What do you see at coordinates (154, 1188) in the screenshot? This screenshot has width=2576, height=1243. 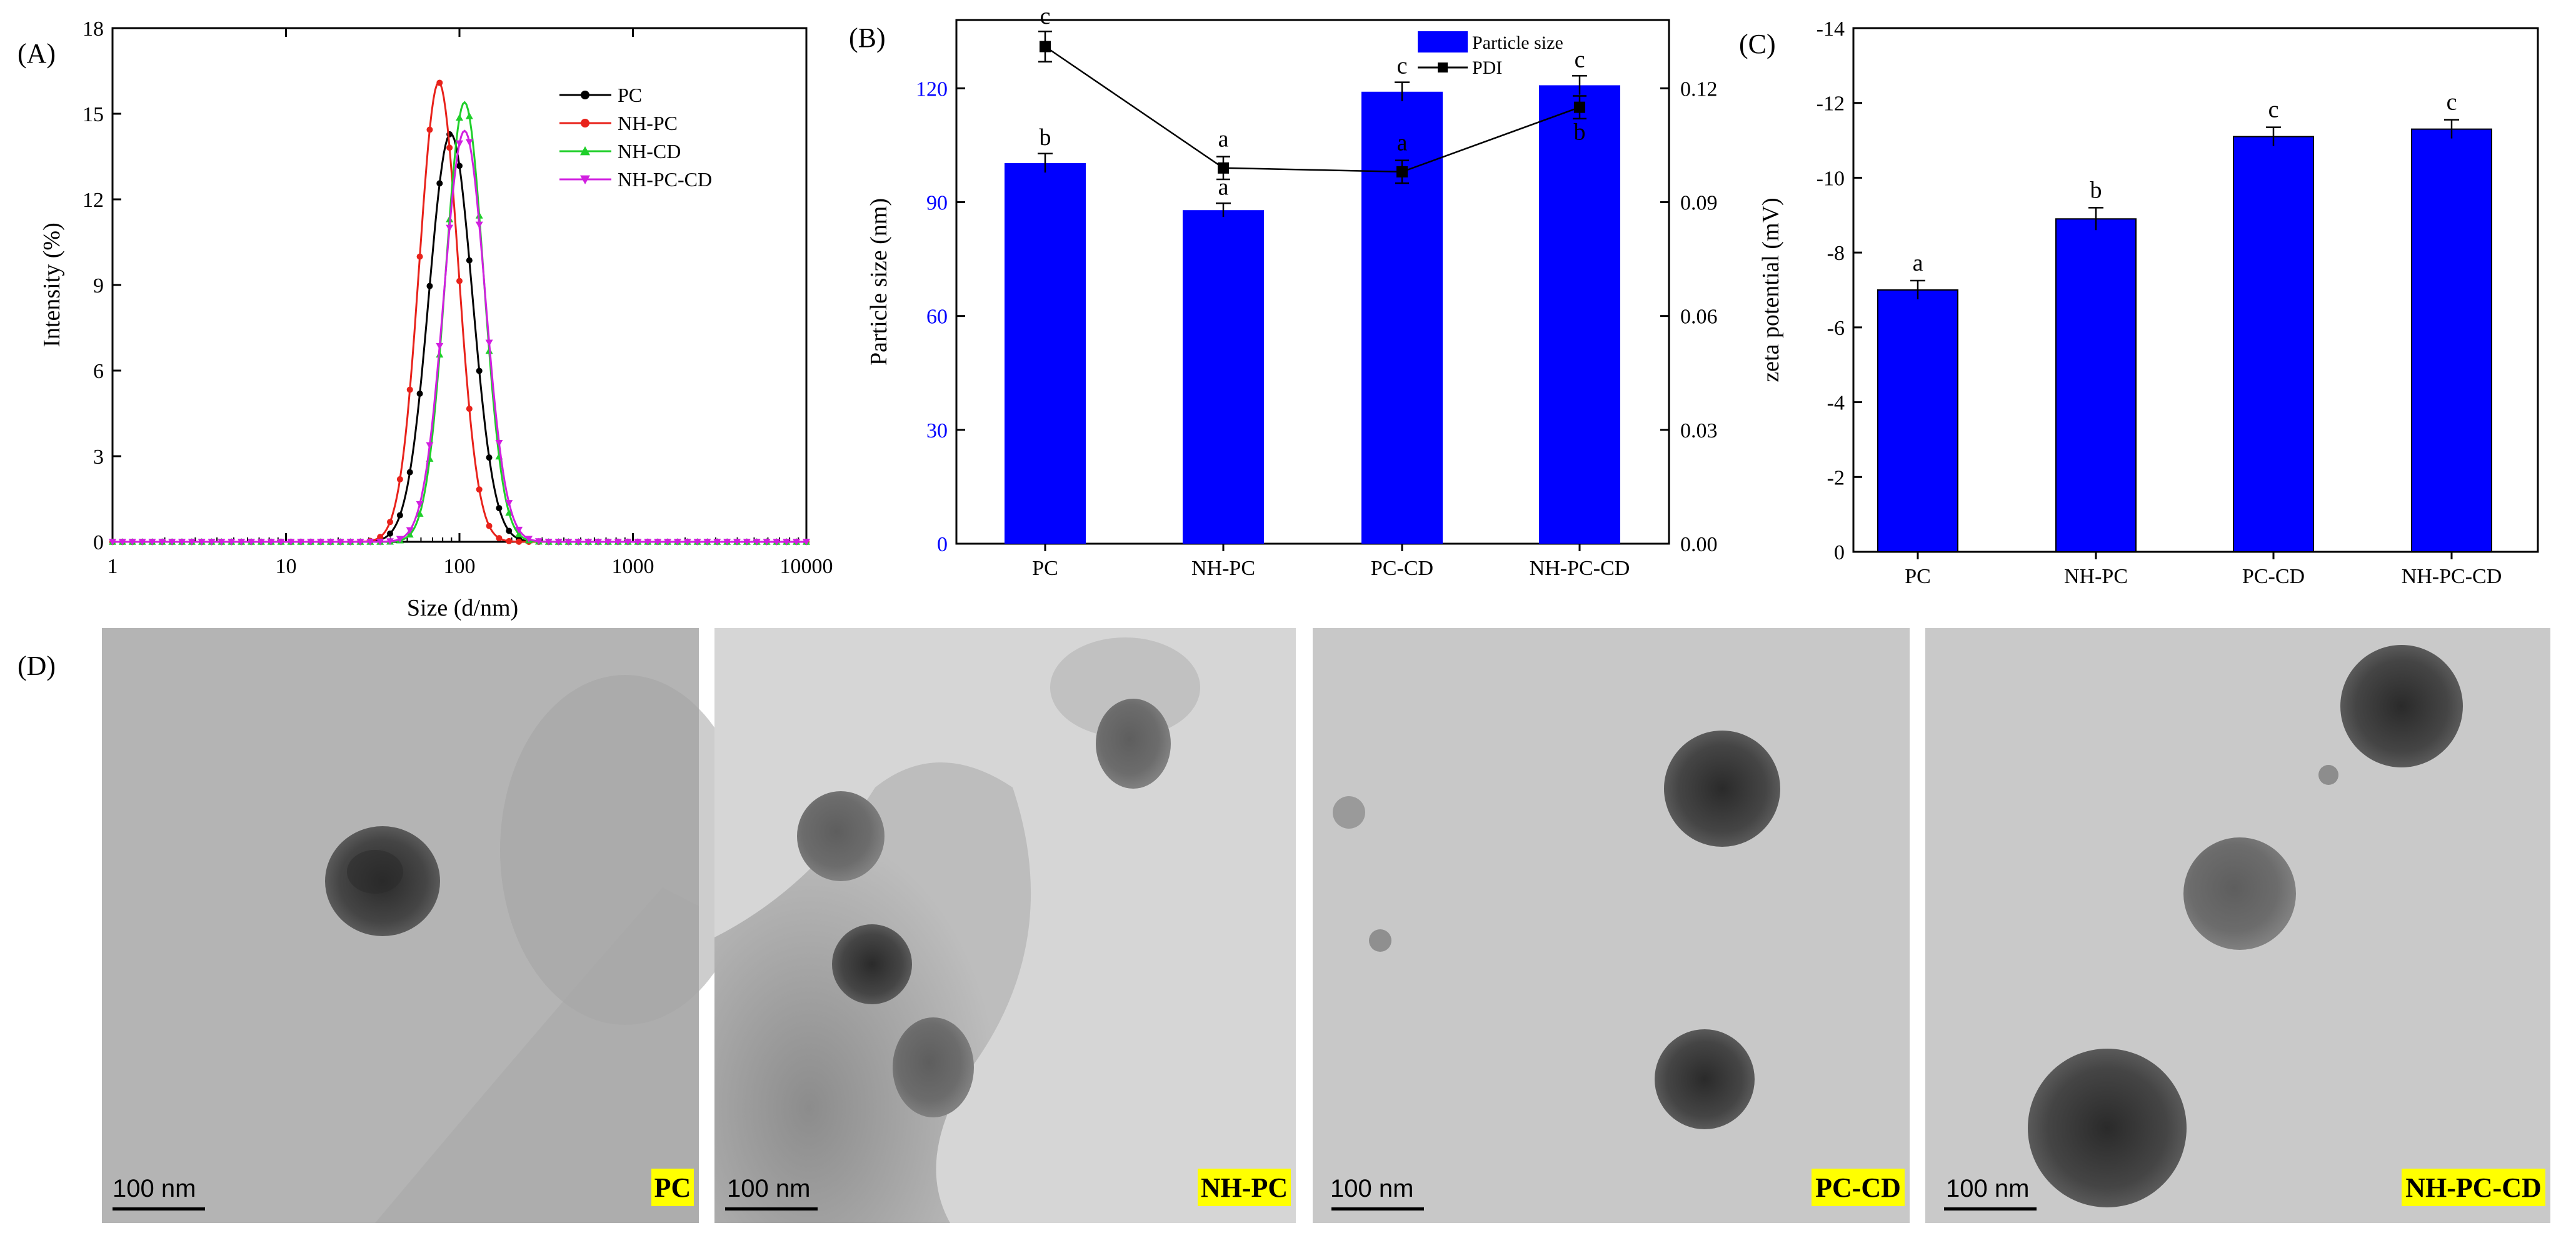 I see `scale-bar-label: 100 nm` at bounding box center [154, 1188].